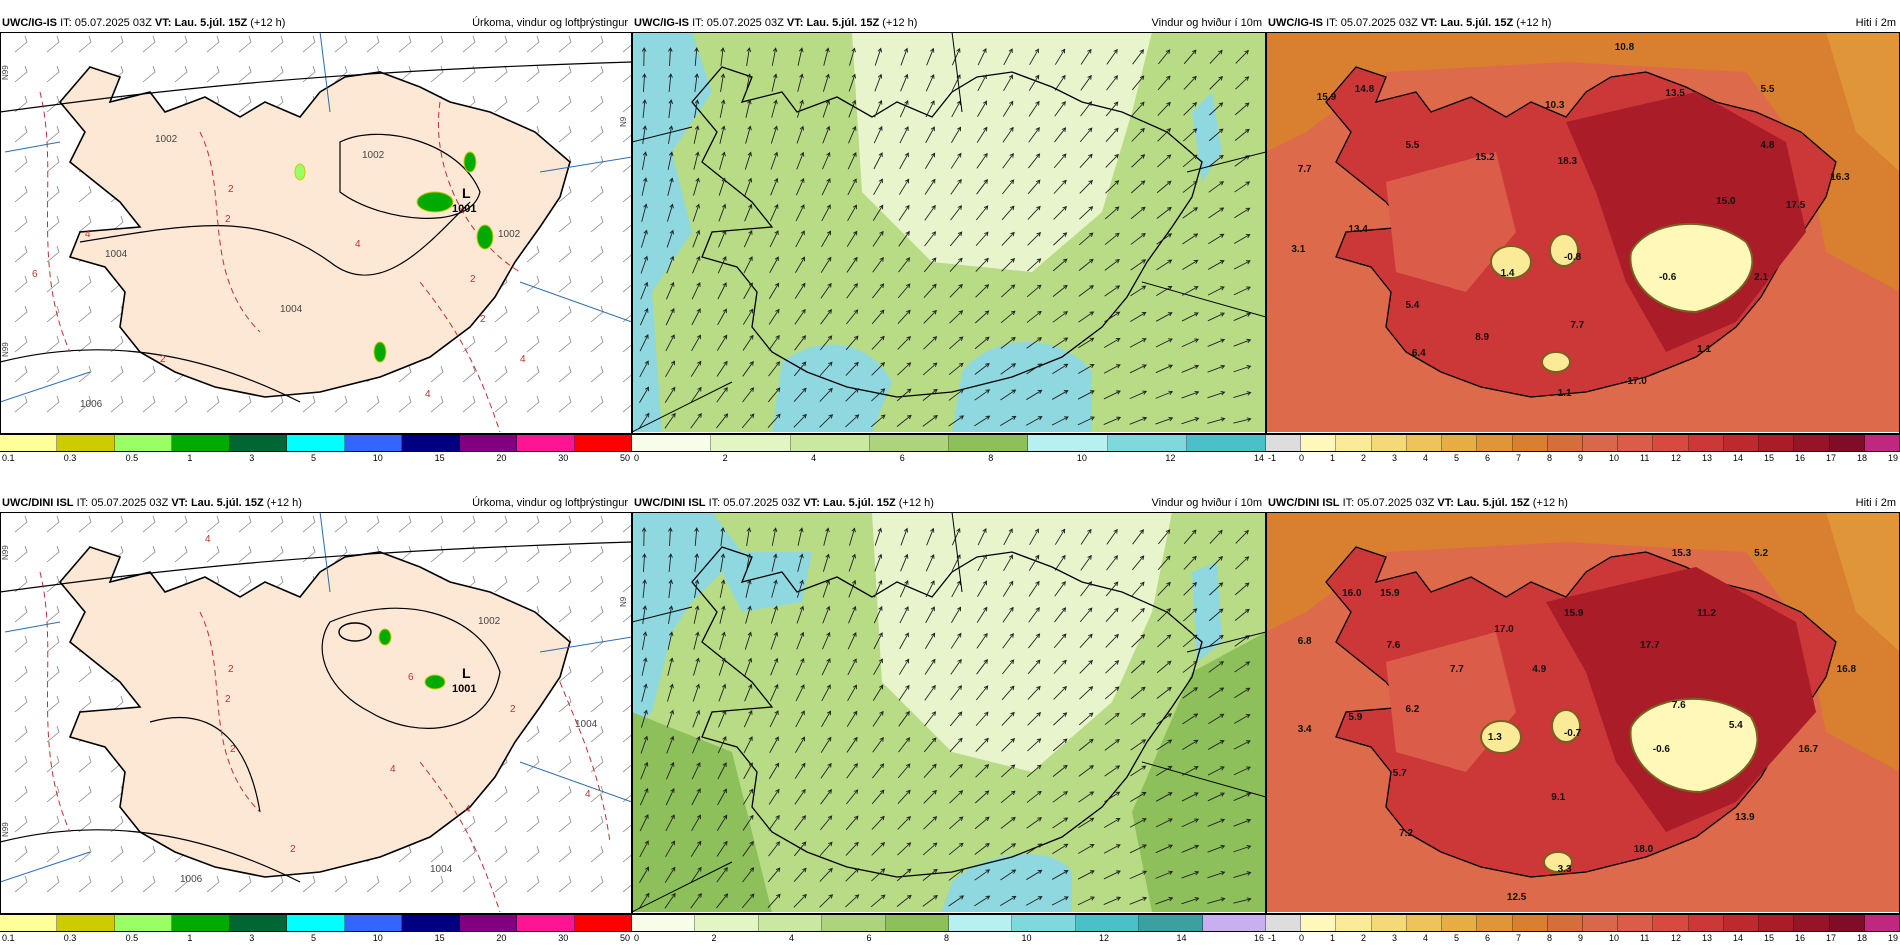 This screenshot has width=1900, height=950. I want to click on temperature-value: 10.8, so click(1625, 47).